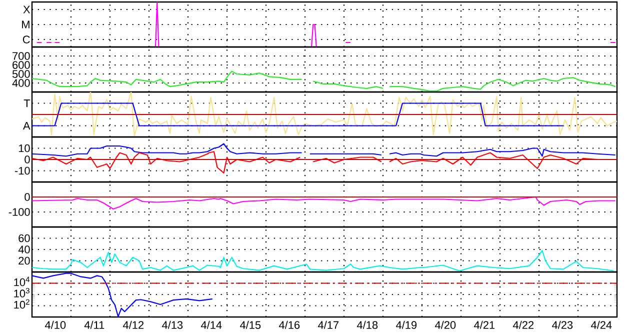 The width and height of the screenshot is (628, 334). I want to click on y-tick-label: -100, so click(19, 212).